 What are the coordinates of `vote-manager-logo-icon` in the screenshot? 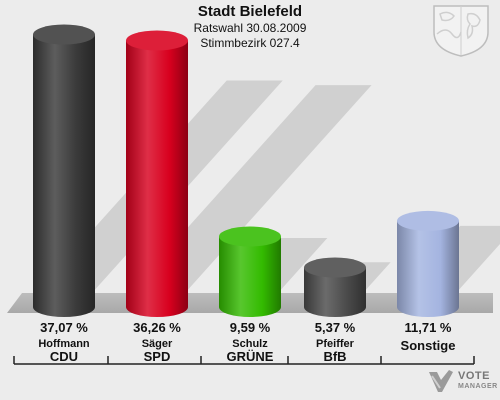 It's located at (441, 381).